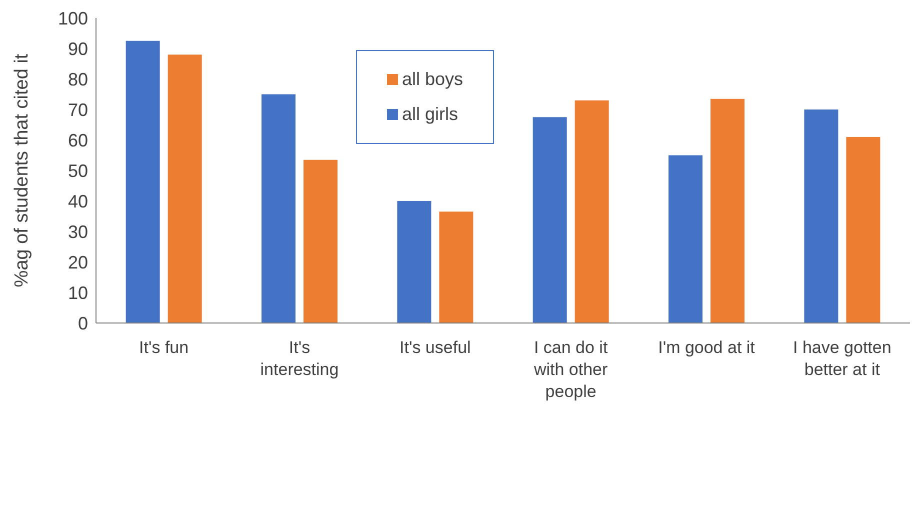 This screenshot has height=515, width=924. Describe the element at coordinates (78, 292) in the screenshot. I see `y-tick-label: 10` at that location.